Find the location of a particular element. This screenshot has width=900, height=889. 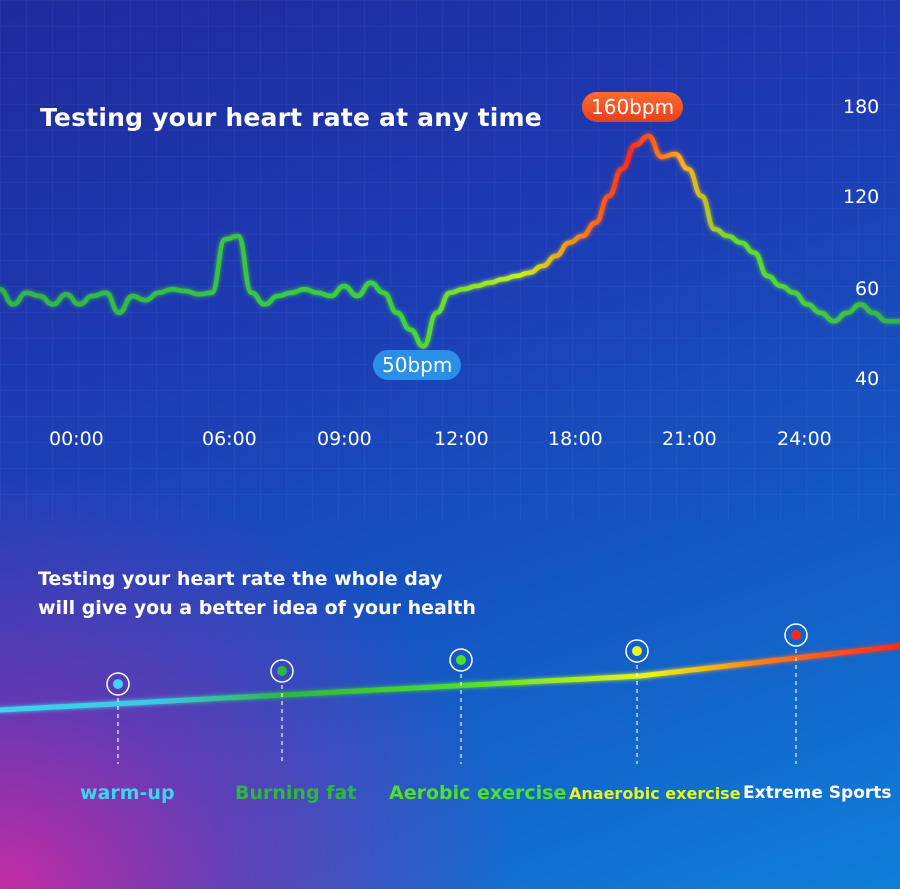

y-tick-label: 120 is located at coordinates (861, 197).